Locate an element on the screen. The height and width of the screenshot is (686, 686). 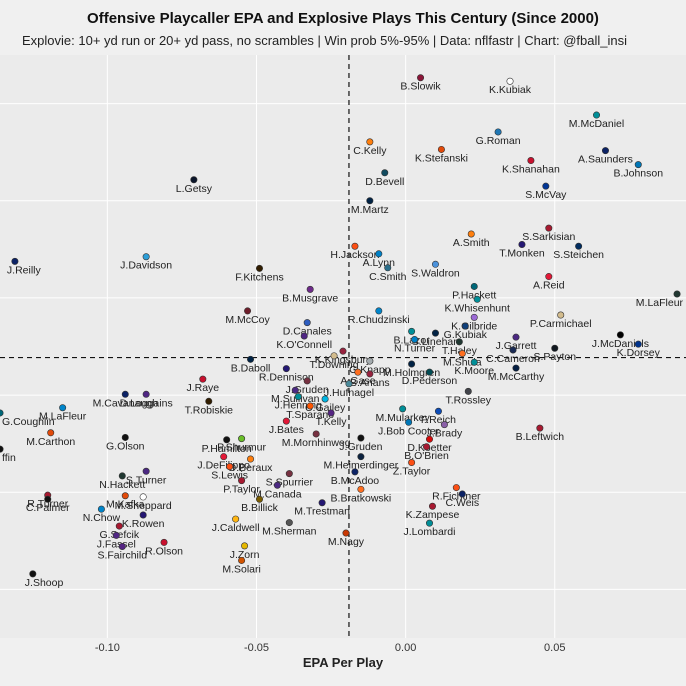
point-label: M.Trestman is located at coordinates (322, 512).